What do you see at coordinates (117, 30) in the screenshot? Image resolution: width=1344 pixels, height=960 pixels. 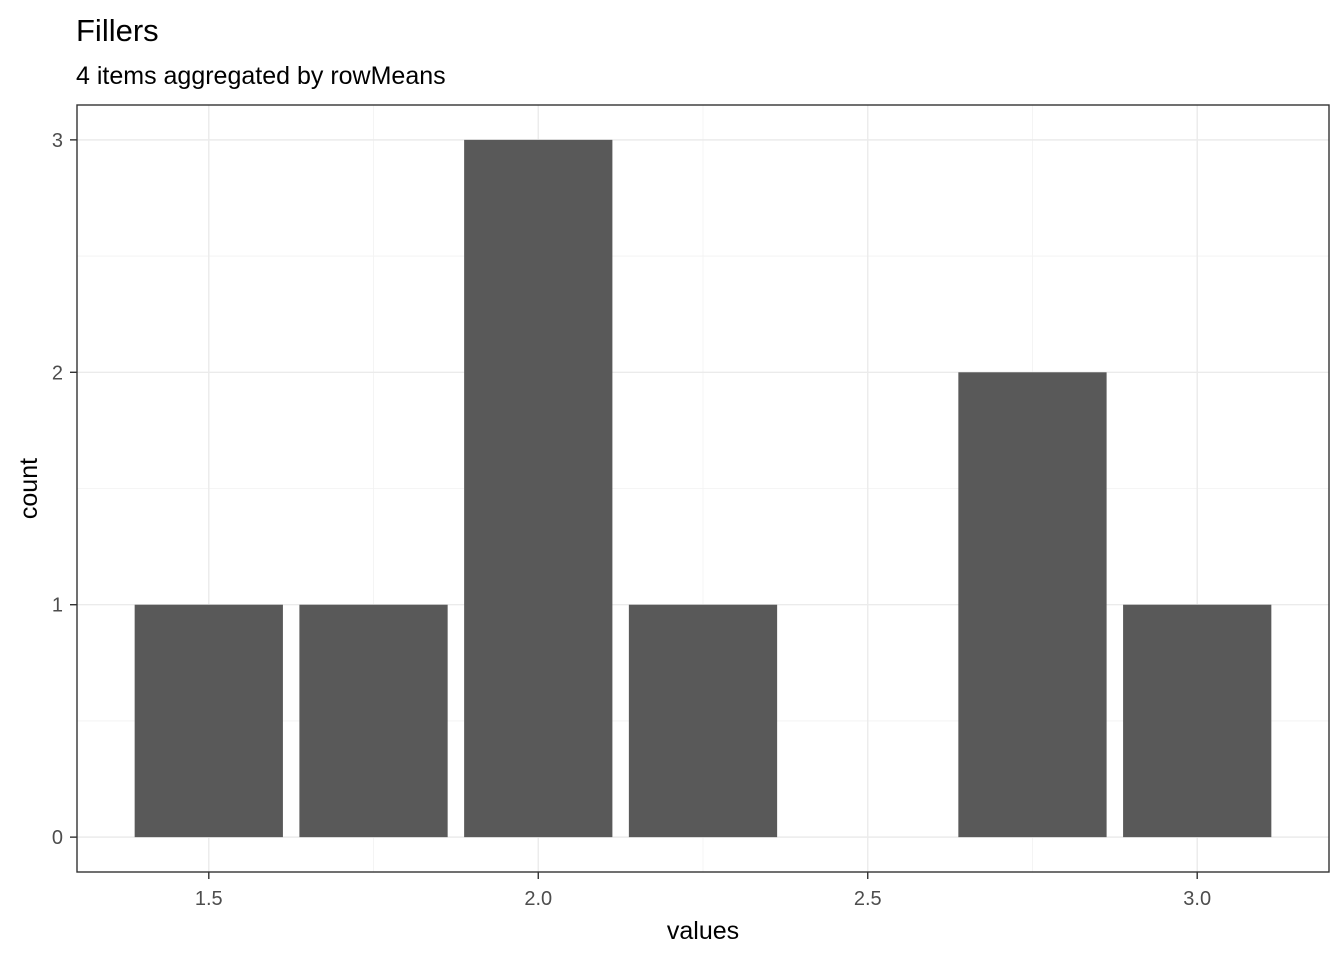 I see `chart-title: Fillers` at bounding box center [117, 30].